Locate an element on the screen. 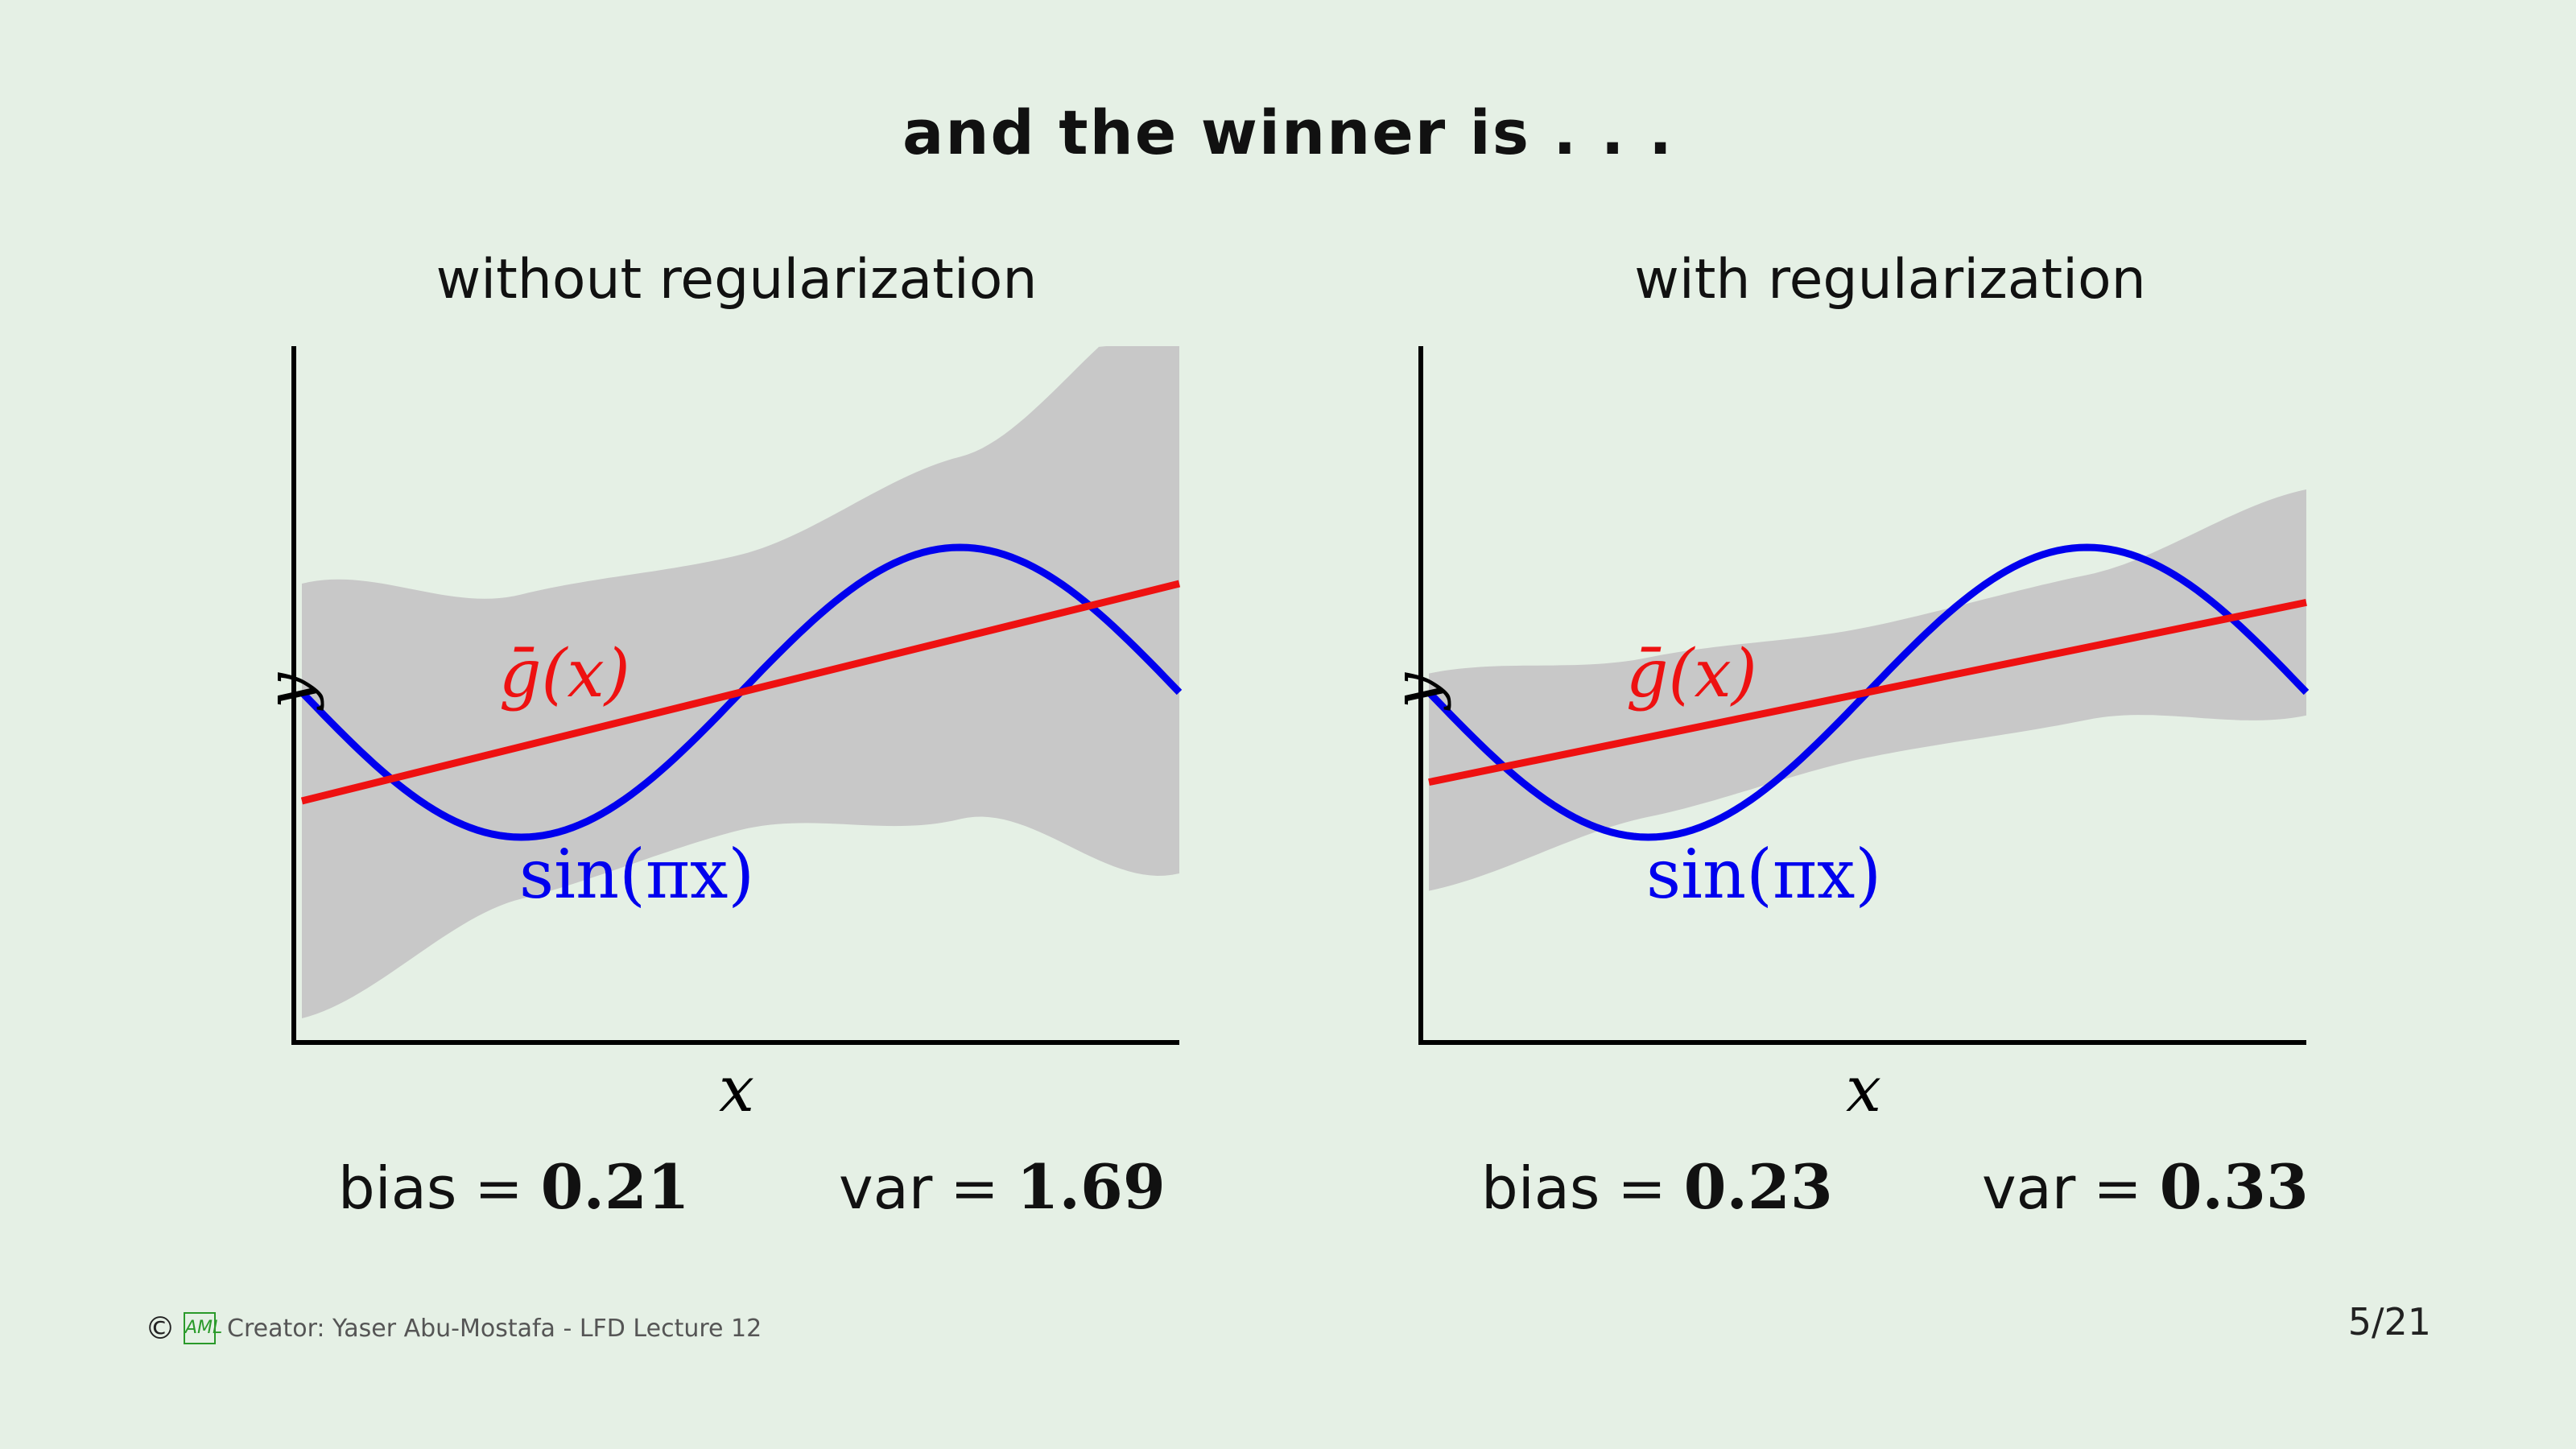  left-bias-stat: bias = 0.21 is located at coordinates (514, 1187).